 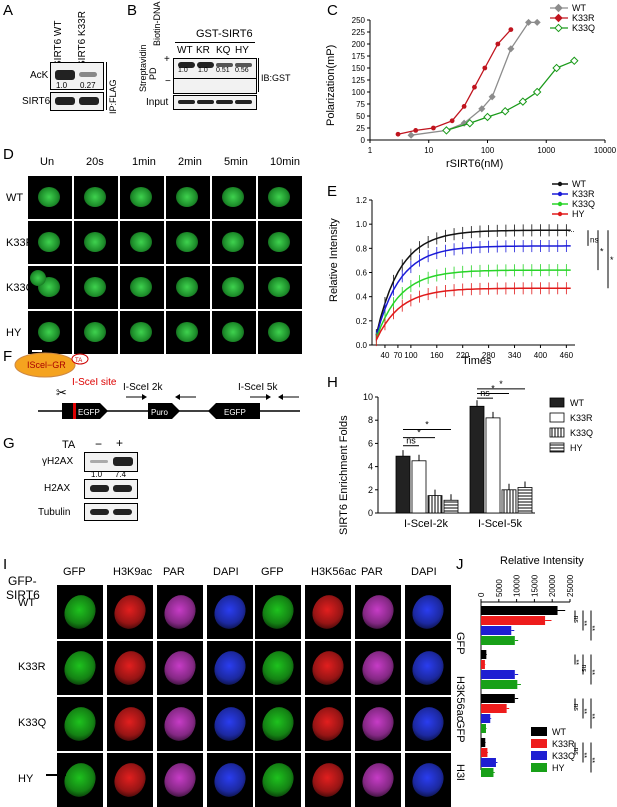 I want to click on e-xtick-label: 220, so click(x=463, y=355).